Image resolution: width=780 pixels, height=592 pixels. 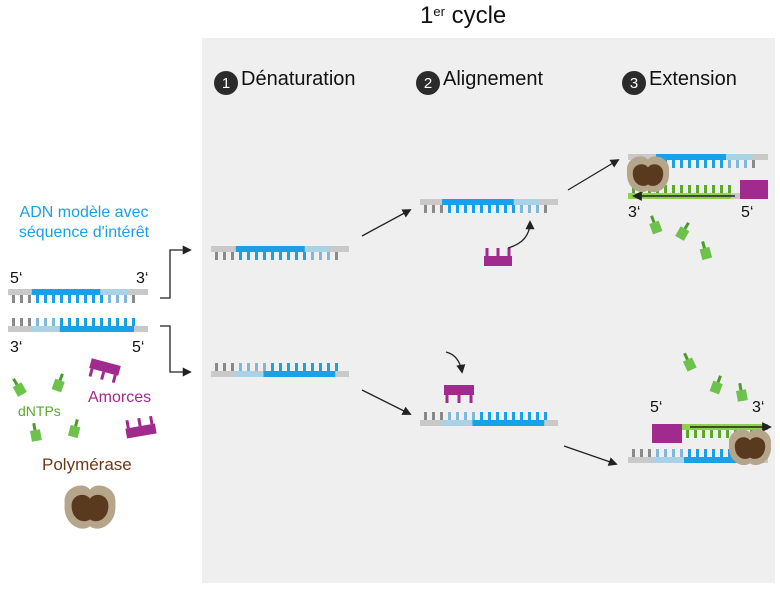 I want to click on polymerase-label: Polymérase, so click(x=87, y=464).